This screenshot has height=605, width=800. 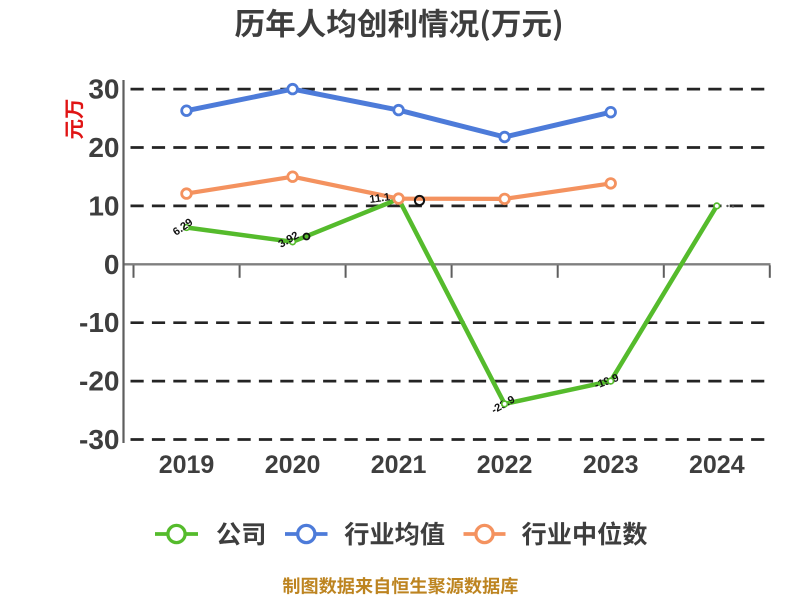 I want to click on svg-text: 2021, so click(x=399, y=465).